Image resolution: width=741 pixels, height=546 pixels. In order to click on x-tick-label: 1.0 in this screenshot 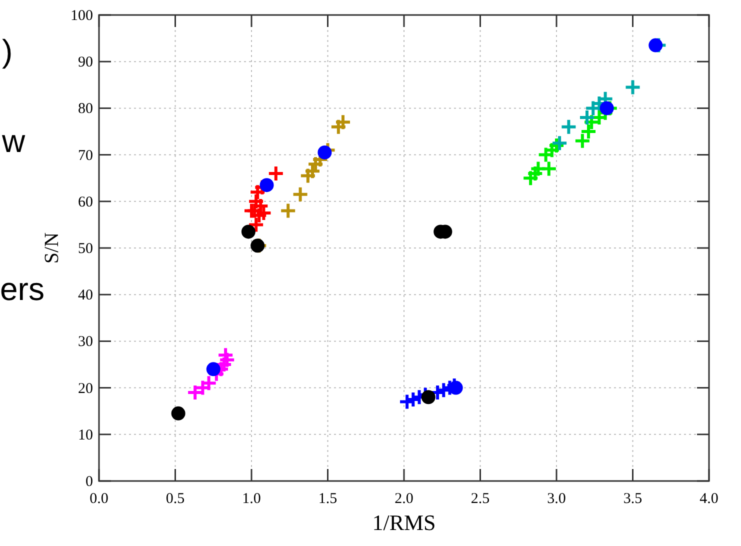, I will do `click(251, 499)`.